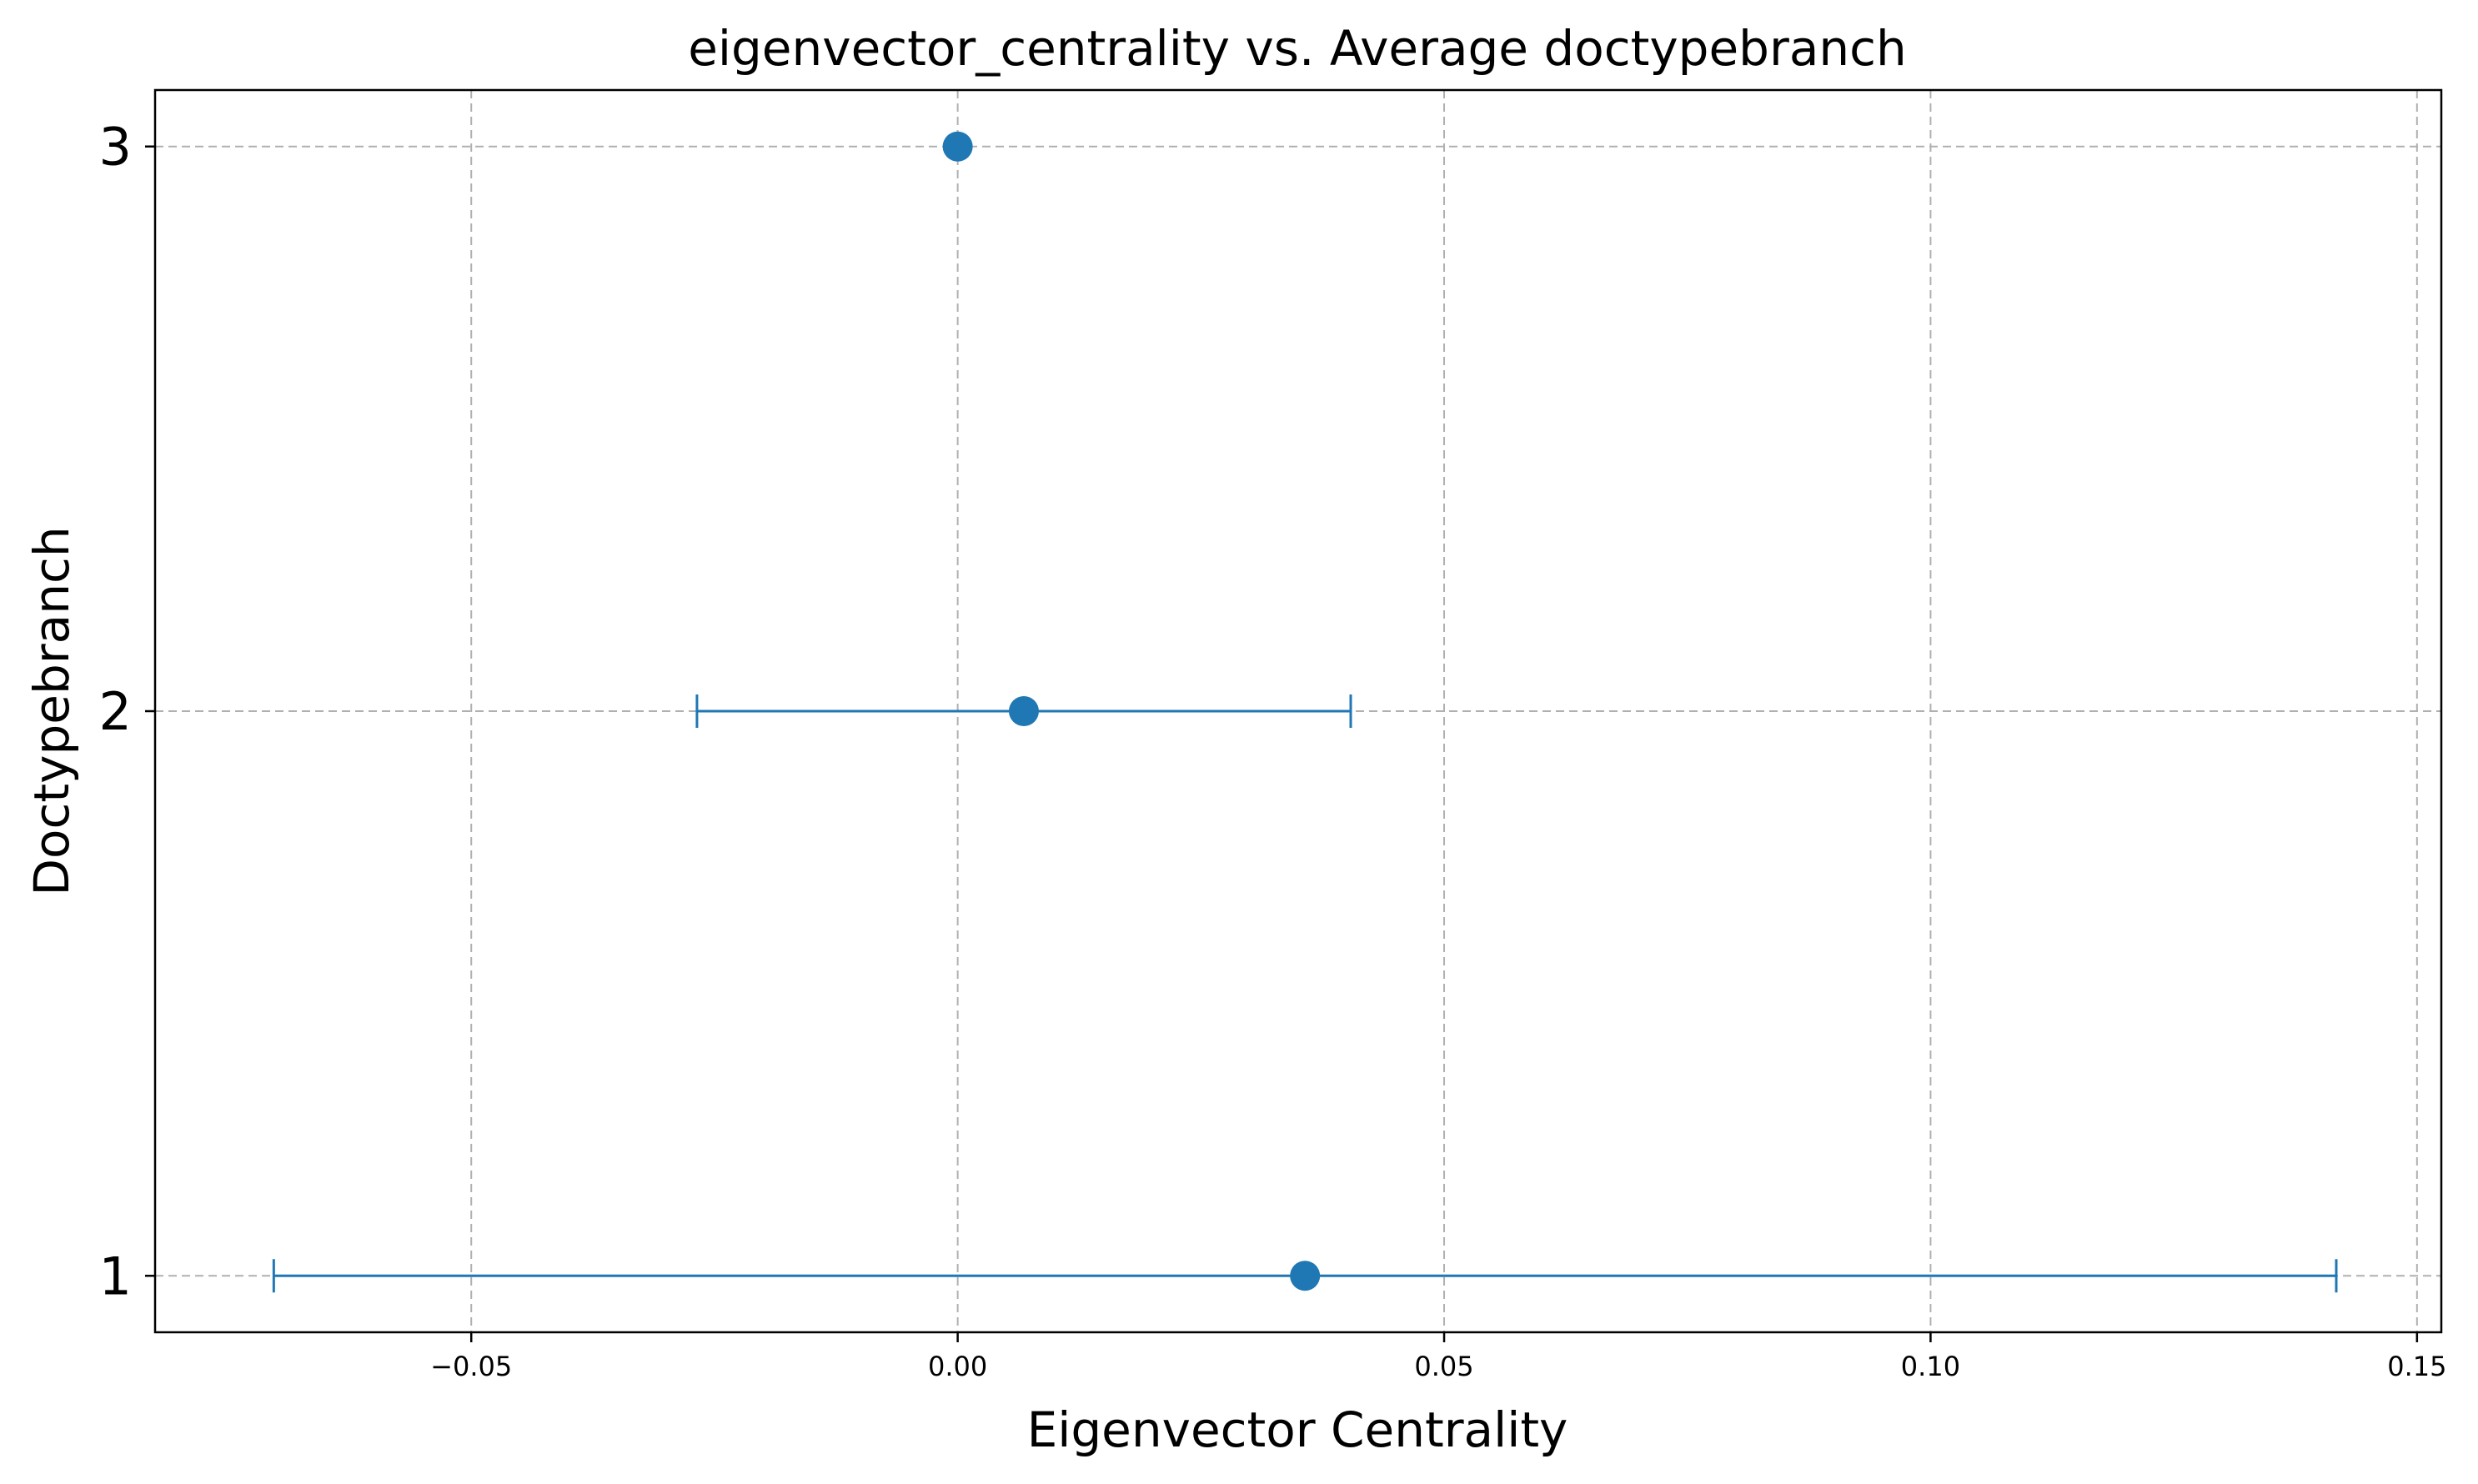  I want to click on y-tick-label: 2, so click(116, 711).